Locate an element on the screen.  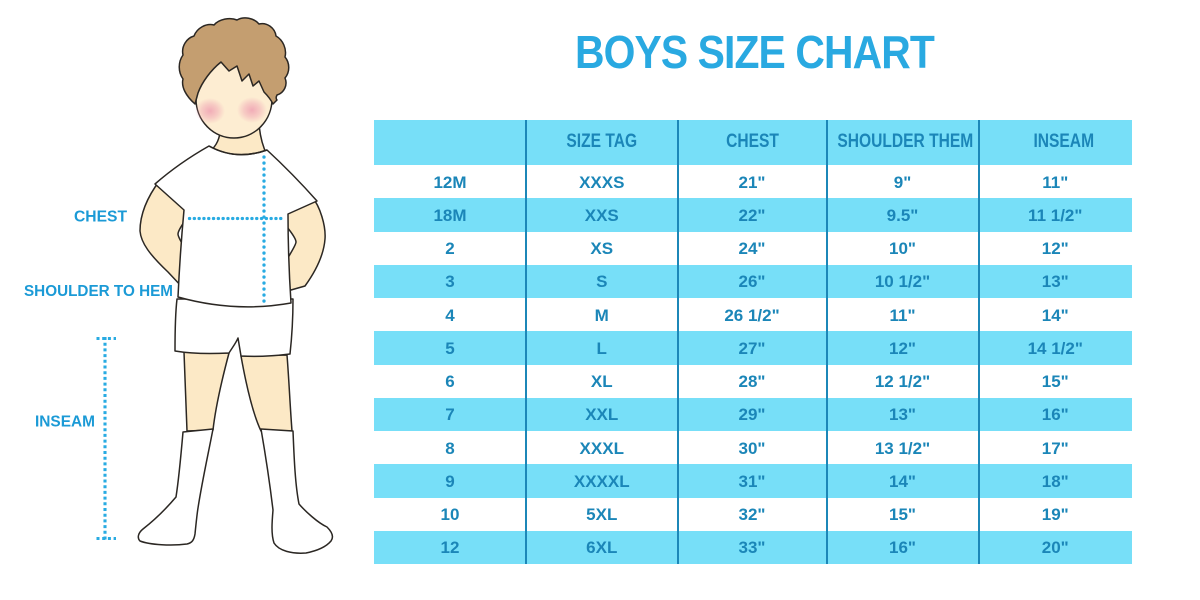
svg-text: INSEAM is located at coordinates (65, 422).